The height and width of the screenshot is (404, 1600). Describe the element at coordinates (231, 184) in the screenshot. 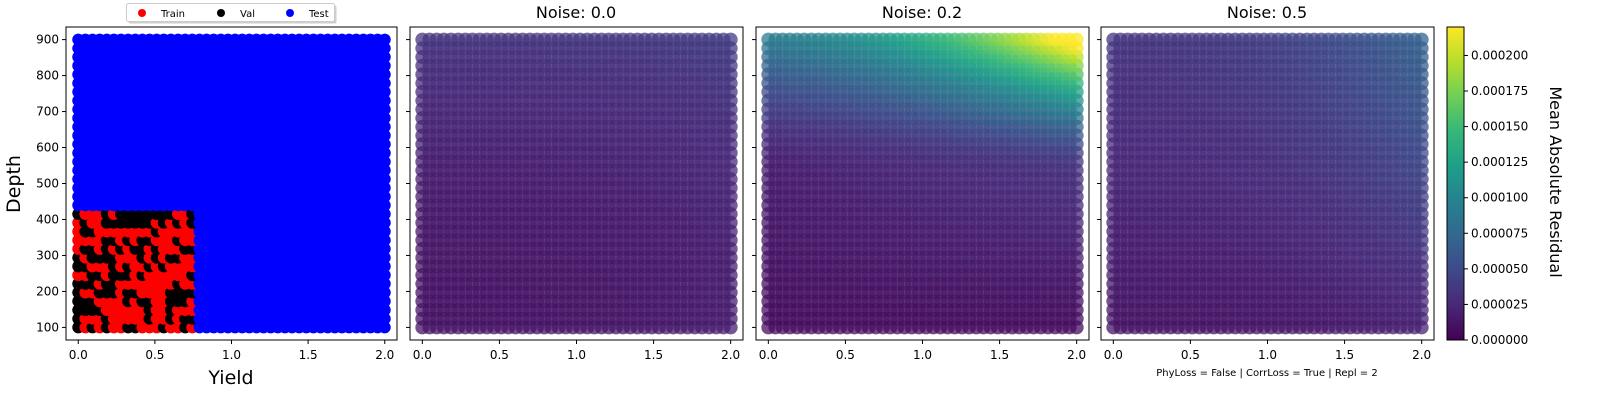

I see `split-scatter-points` at that location.